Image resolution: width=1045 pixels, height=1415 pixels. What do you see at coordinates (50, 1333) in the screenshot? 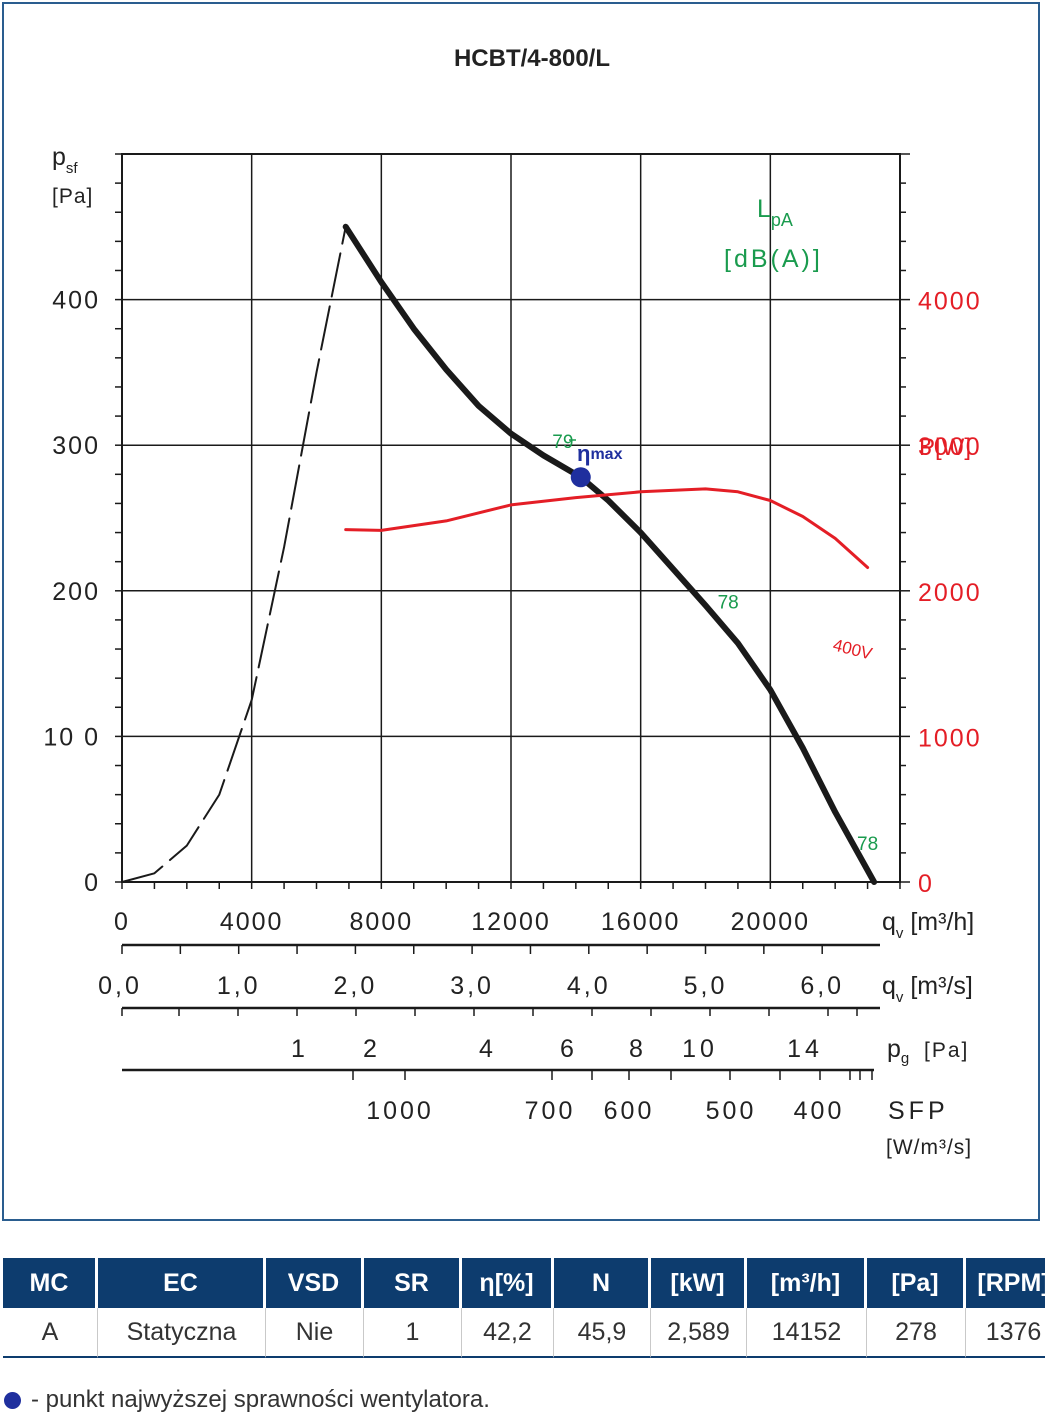
I see `cell-mc: A` at bounding box center [50, 1333].